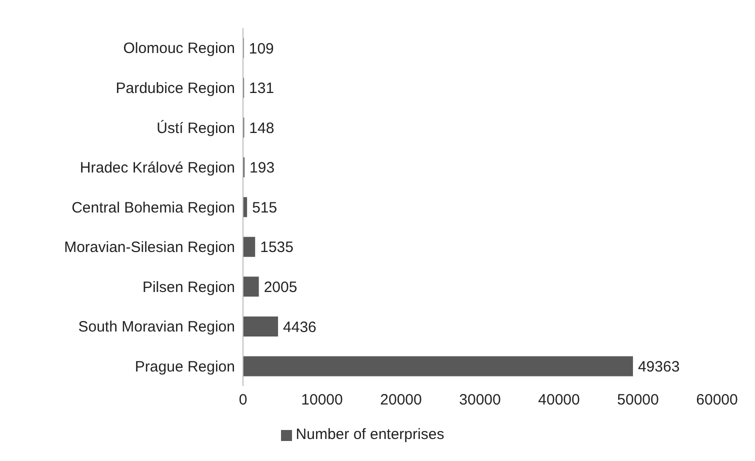  What do you see at coordinates (717, 400) in the screenshot?
I see `x-tick-label: 60000` at bounding box center [717, 400].